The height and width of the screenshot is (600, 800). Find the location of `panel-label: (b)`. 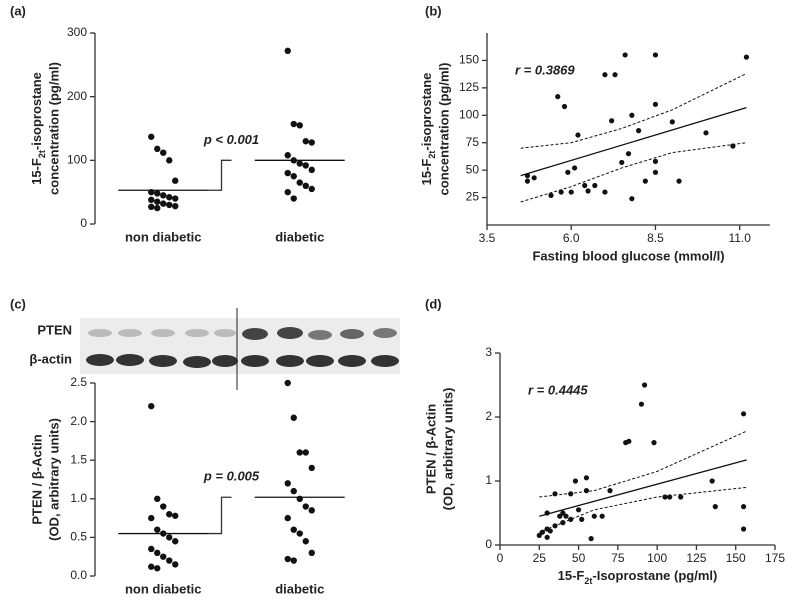

panel-label: (b) is located at coordinates (433, 10).